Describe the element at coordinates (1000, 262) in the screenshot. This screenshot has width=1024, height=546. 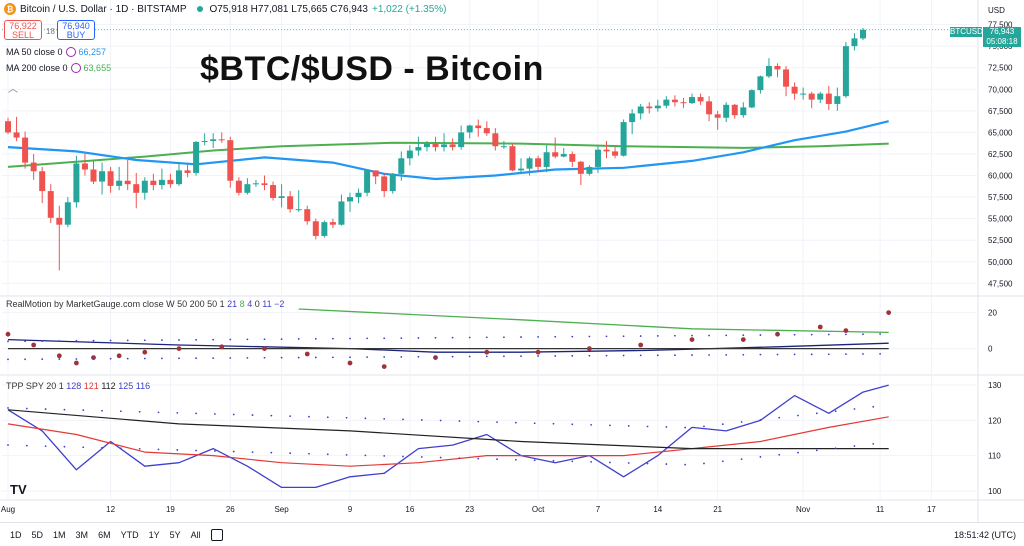
I see `y-tick-label: 50,000` at that location.